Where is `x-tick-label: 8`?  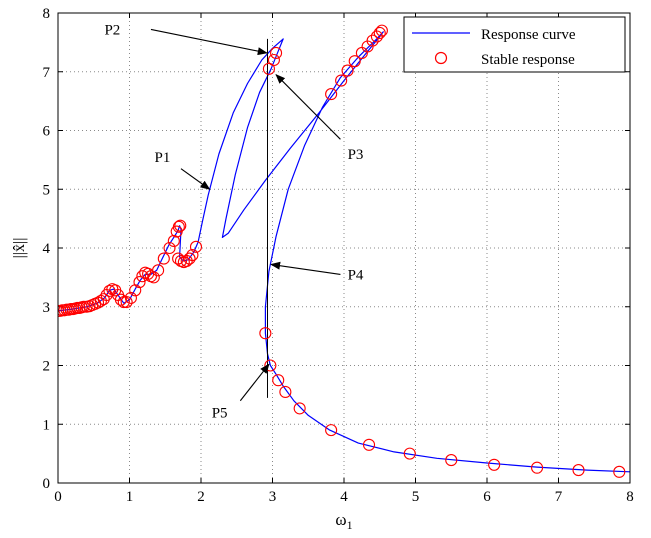 x-tick-label: 8 is located at coordinates (630, 497).